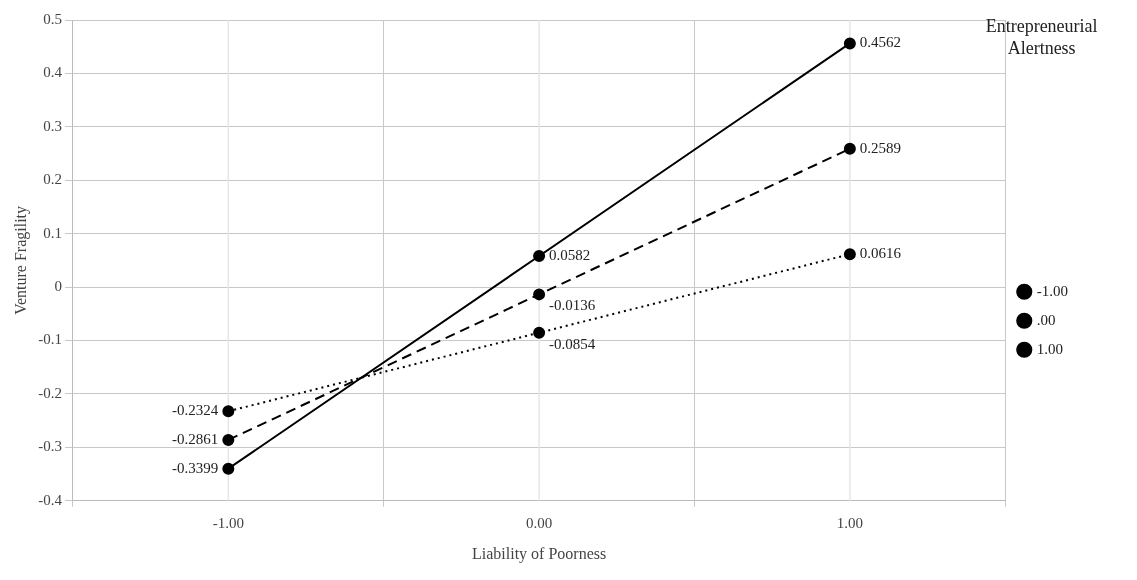  I want to click on legend-label: .00, so click(1046, 319).